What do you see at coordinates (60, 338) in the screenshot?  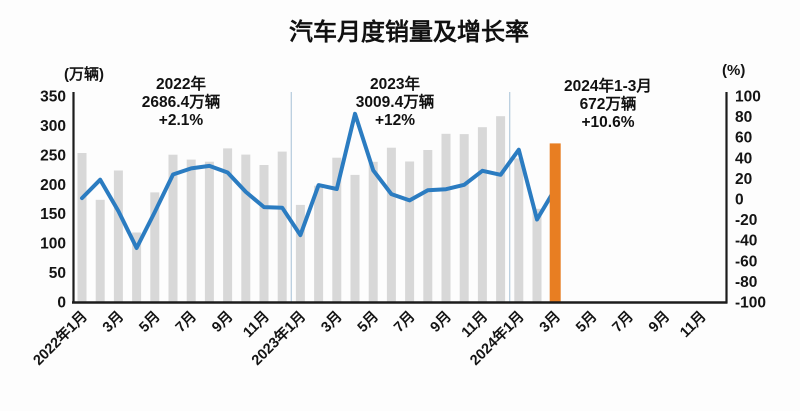 I see `x-tick-label: 2022年1月` at bounding box center [60, 338].